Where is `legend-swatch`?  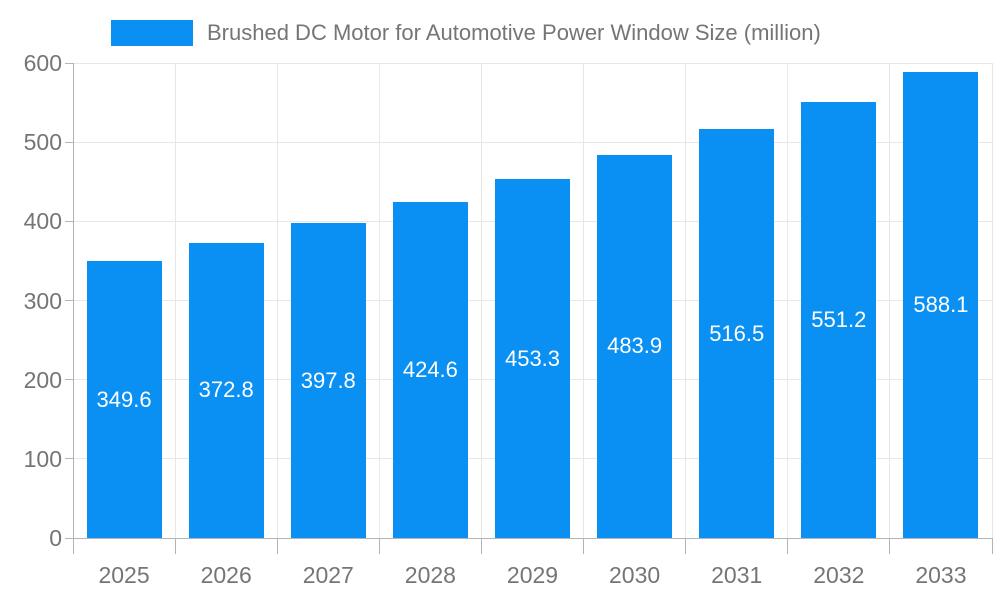
legend-swatch is located at coordinates (152, 33).